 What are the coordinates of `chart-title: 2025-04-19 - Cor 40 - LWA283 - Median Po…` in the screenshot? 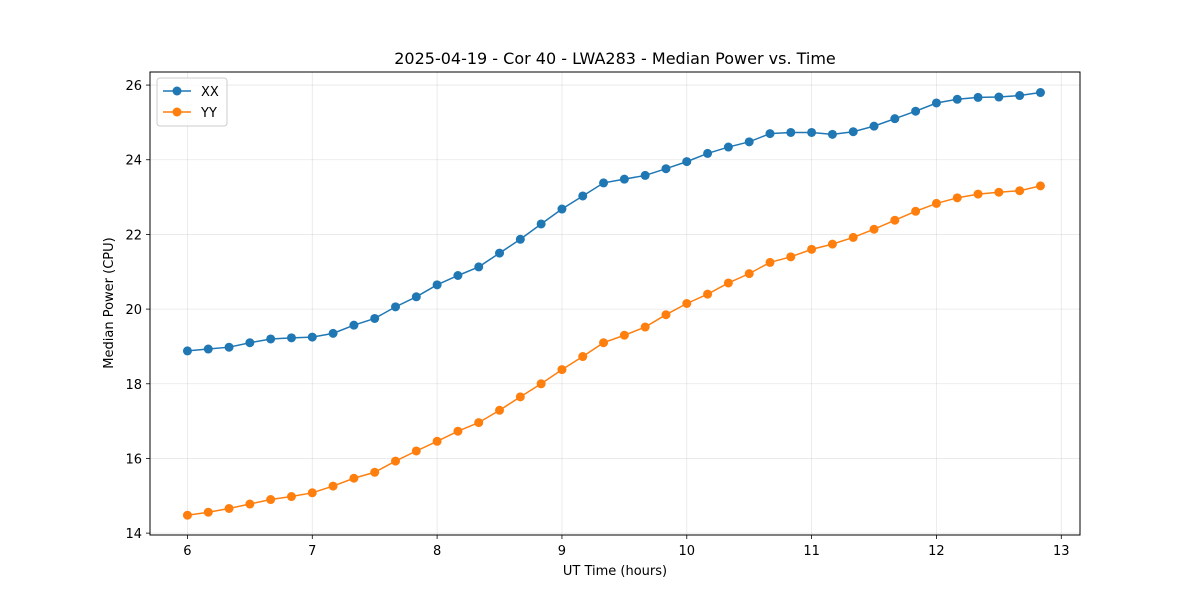 It's located at (615, 58).